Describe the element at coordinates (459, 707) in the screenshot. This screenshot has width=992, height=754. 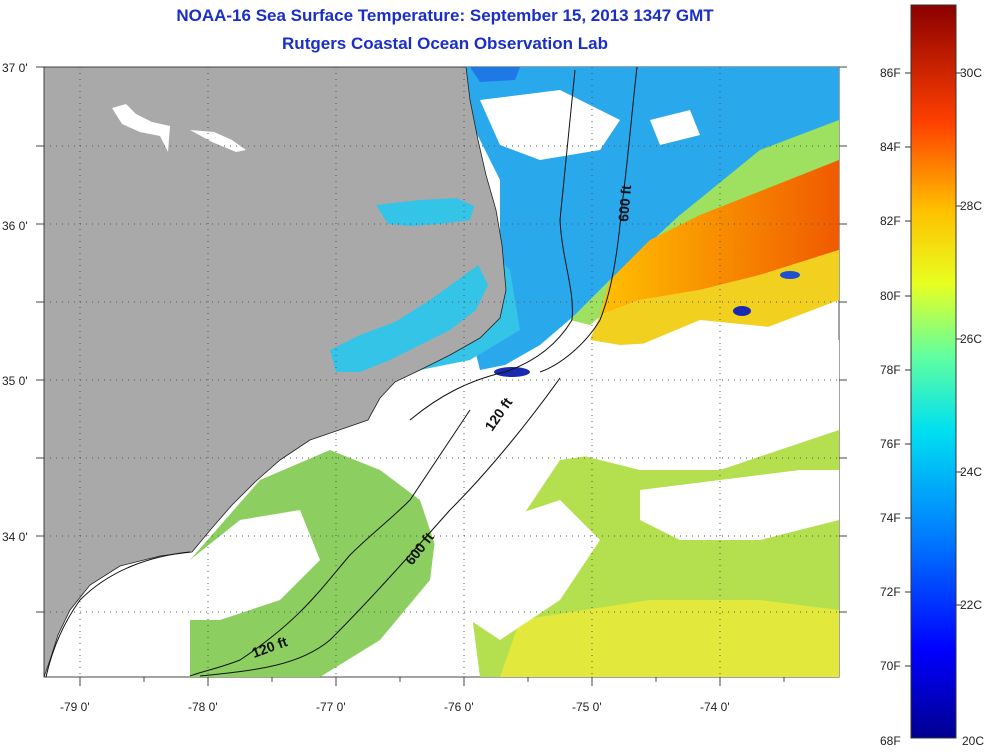
I see `lon-label-76: -76 0'` at that location.